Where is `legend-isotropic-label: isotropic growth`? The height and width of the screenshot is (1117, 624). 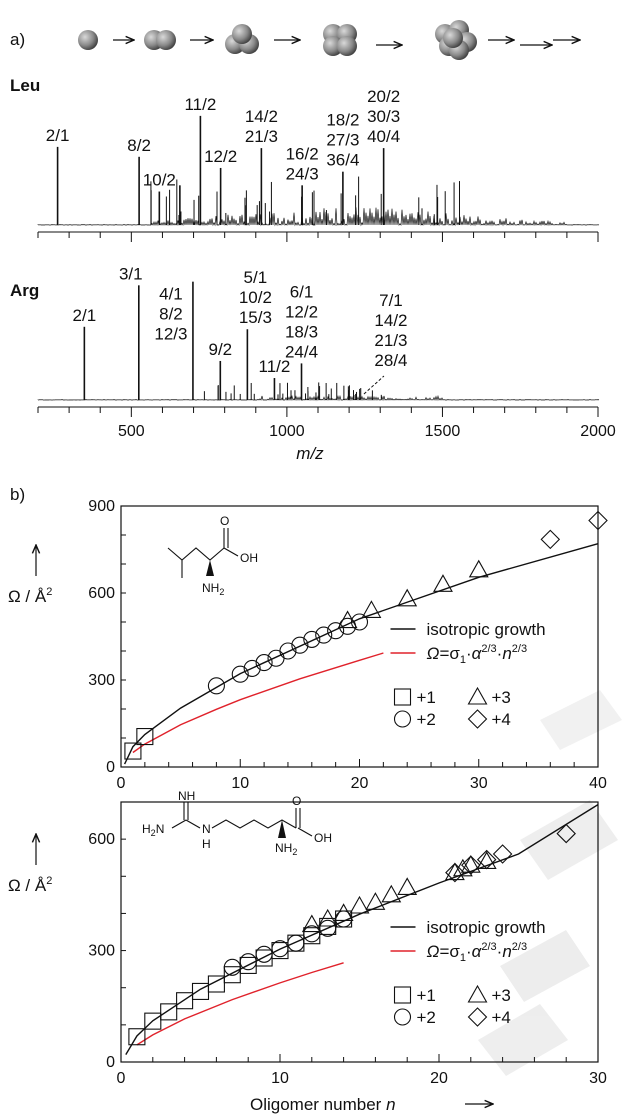
legend-isotropic-label: isotropic growth is located at coordinates (486, 927).